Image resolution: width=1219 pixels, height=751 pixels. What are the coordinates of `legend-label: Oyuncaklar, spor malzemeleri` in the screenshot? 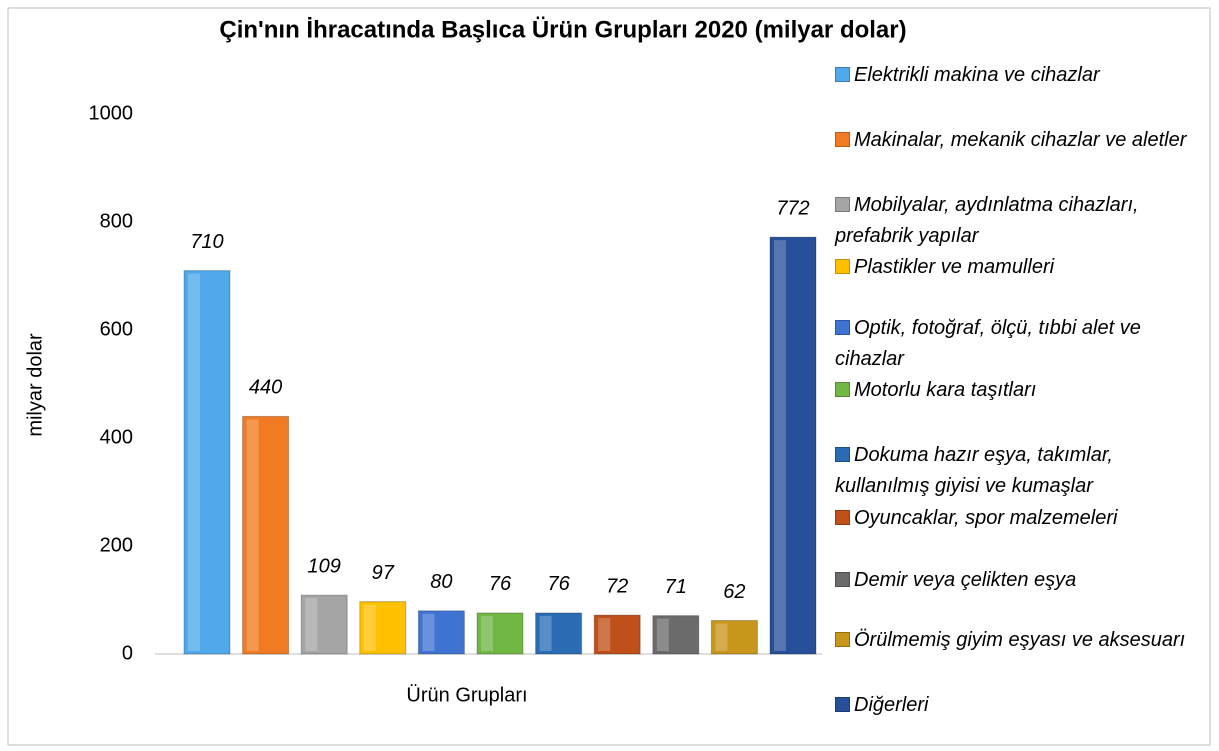 It's located at (986, 518).